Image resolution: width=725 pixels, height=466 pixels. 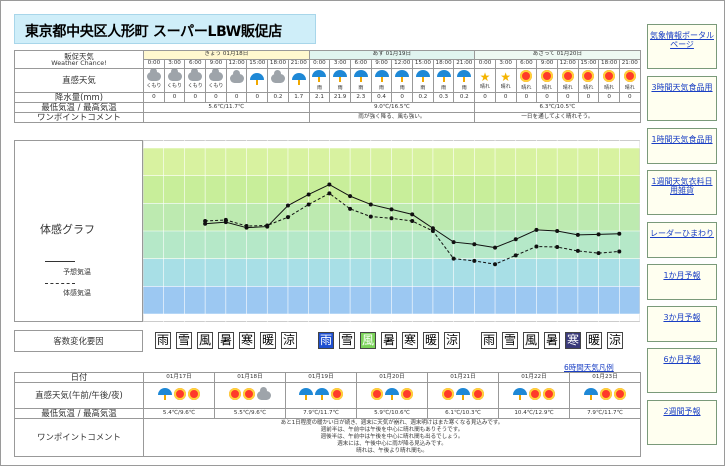 I want to click on legend-forecast-label: 予想気温, so click(x=77, y=272).